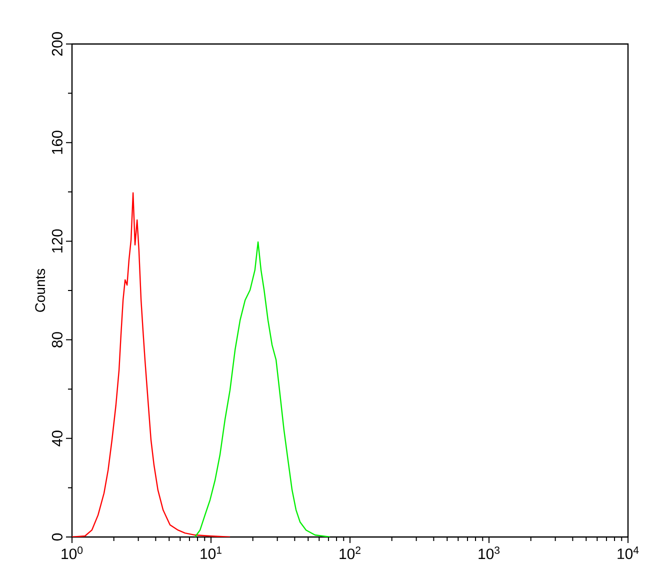 Image resolution: width=650 pixels, height=585 pixels. Describe the element at coordinates (211, 553) in the screenshot. I see `x-tick-label: 10$^{1}$` at that location.